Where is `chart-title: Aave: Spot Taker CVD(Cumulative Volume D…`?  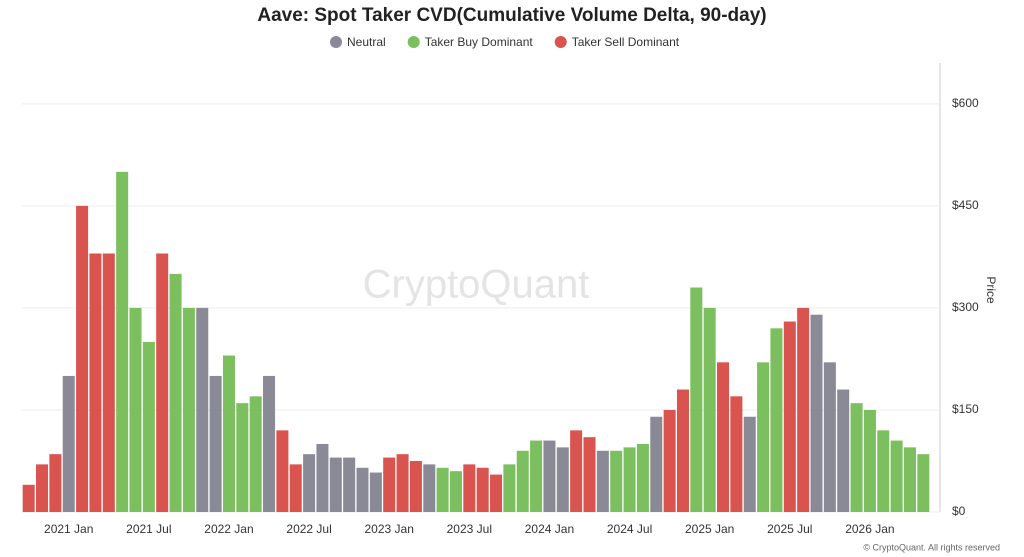
chart-title: Aave: Spot Taker CVD(Cumulative Volume D… is located at coordinates (511, 15).